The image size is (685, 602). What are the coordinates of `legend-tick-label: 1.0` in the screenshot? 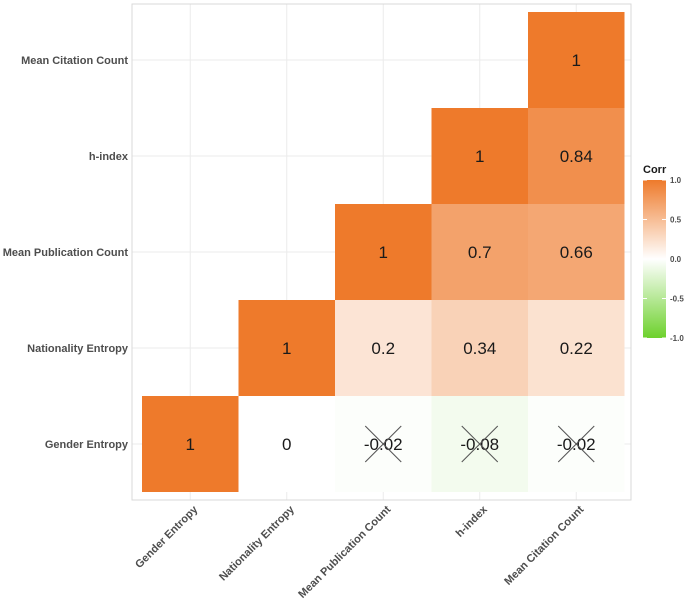 It's located at (676, 180).